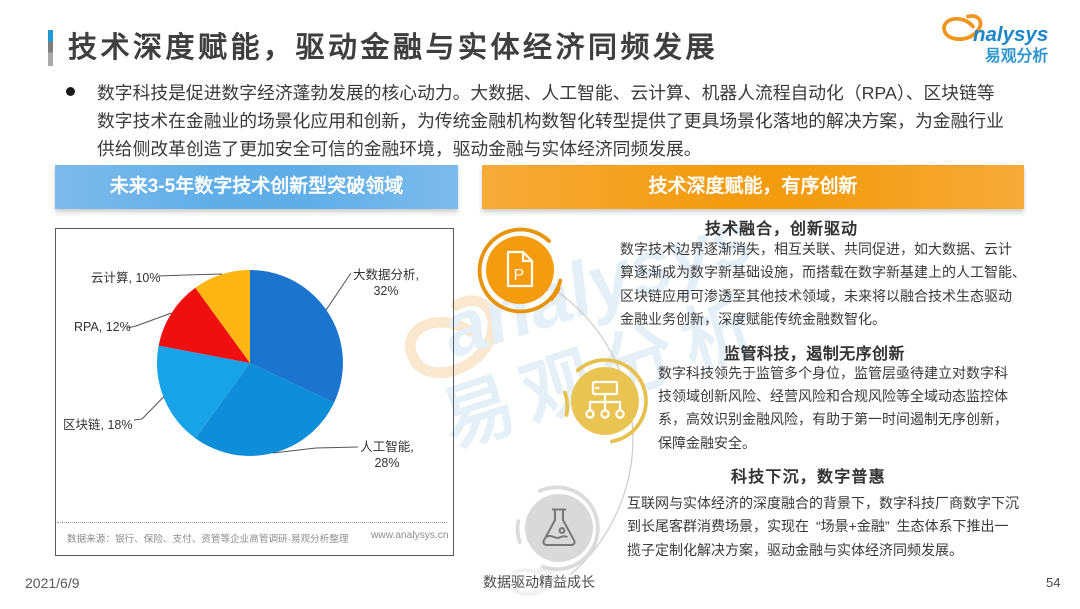 The height and width of the screenshot is (609, 1080). I want to click on svg-text: nalysys, so click(1010, 34).